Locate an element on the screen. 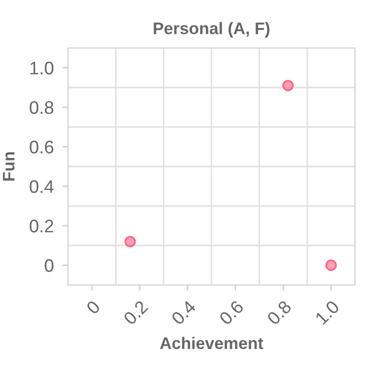  x-tick-label: 0.2 is located at coordinates (135, 313).